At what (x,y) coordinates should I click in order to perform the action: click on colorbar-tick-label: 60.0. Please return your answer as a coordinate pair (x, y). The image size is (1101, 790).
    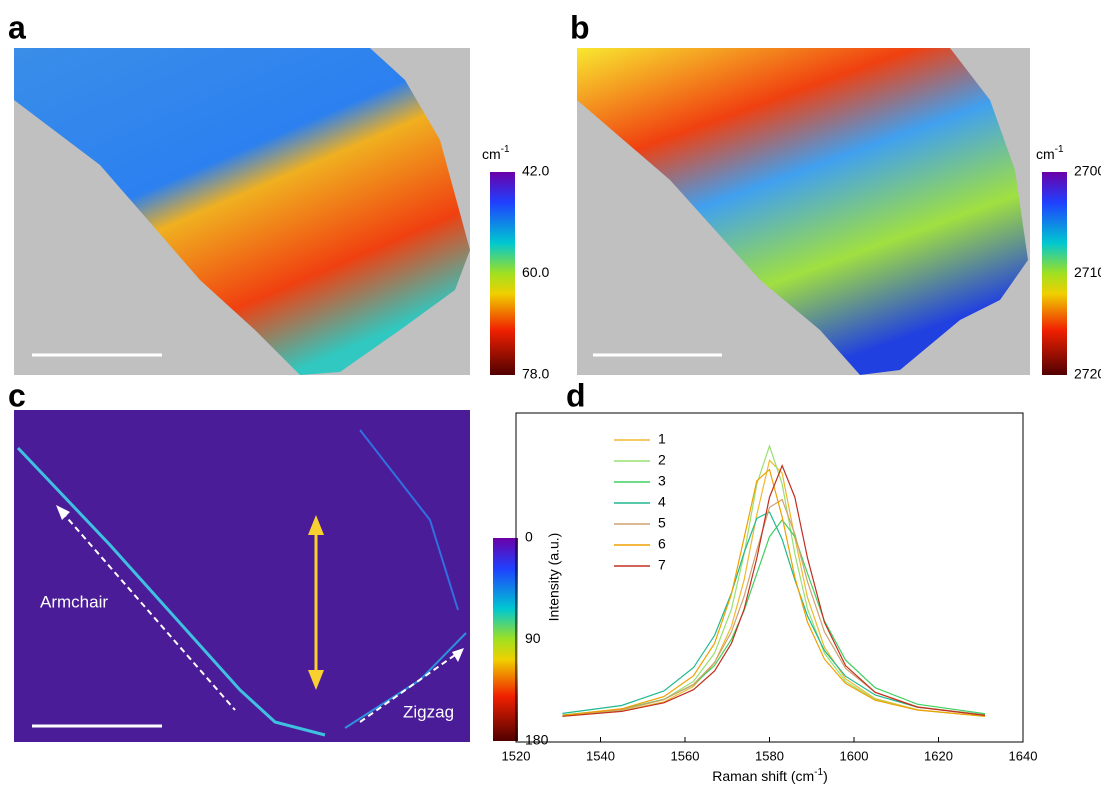
    Looking at the image, I should click on (535, 272).